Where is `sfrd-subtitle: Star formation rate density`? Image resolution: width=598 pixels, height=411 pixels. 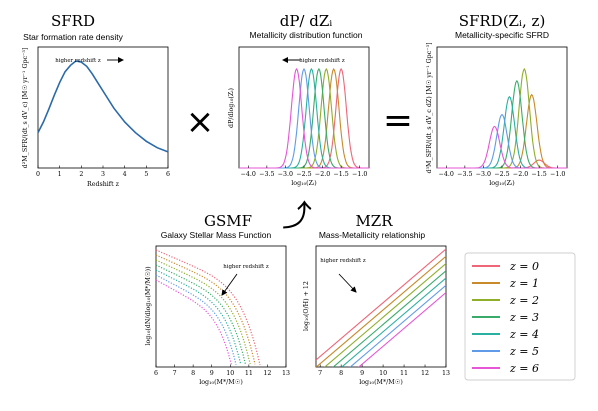 sfrd-subtitle: Star formation rate density is located at coordinates (73, 37).